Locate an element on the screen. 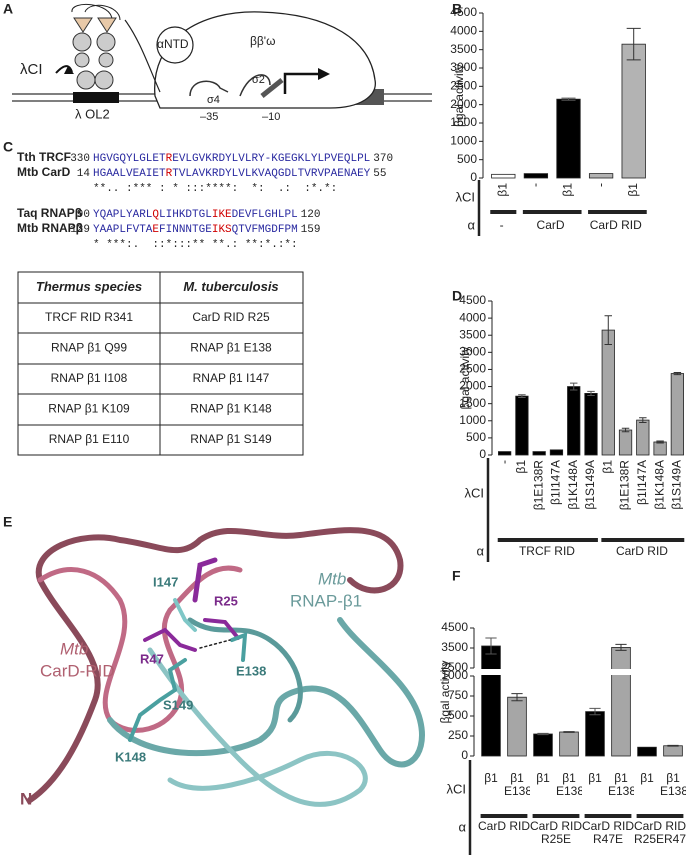 This screenshot has width=689, height=861. table-cell: CarD RID R25 is located at coordinates (231, 317).